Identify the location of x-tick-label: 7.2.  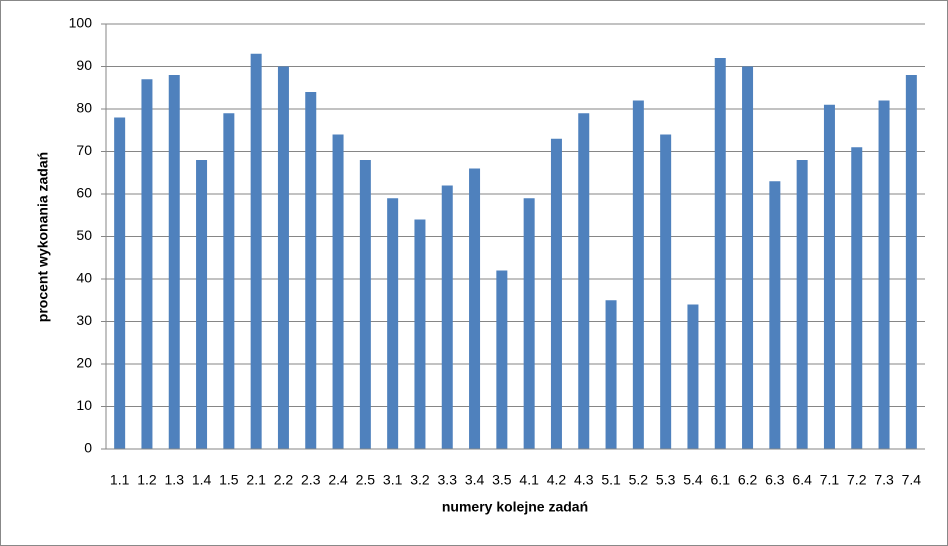
(857, 480).